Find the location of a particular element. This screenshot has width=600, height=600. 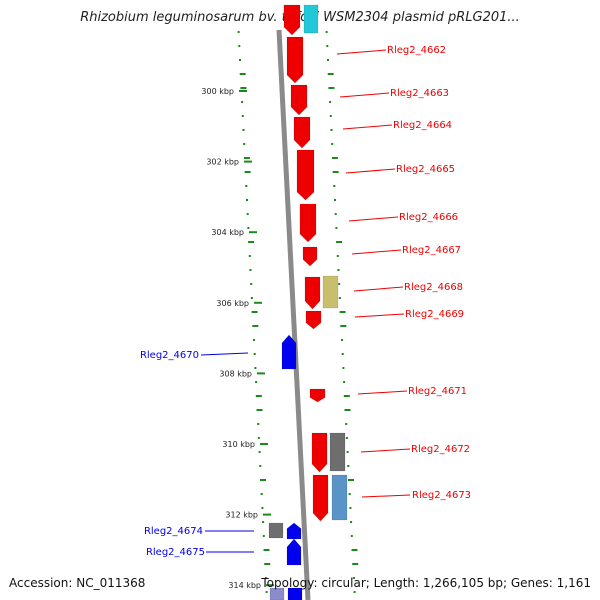

accession-text: Accession: NC_011368 is located at coordinates (77, 583).